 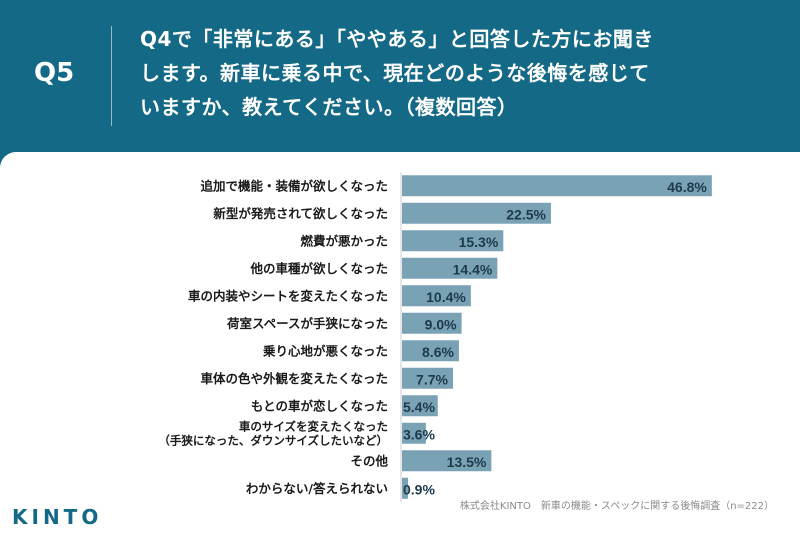 I want to click on logo-tab, so click(x=66, y=513).